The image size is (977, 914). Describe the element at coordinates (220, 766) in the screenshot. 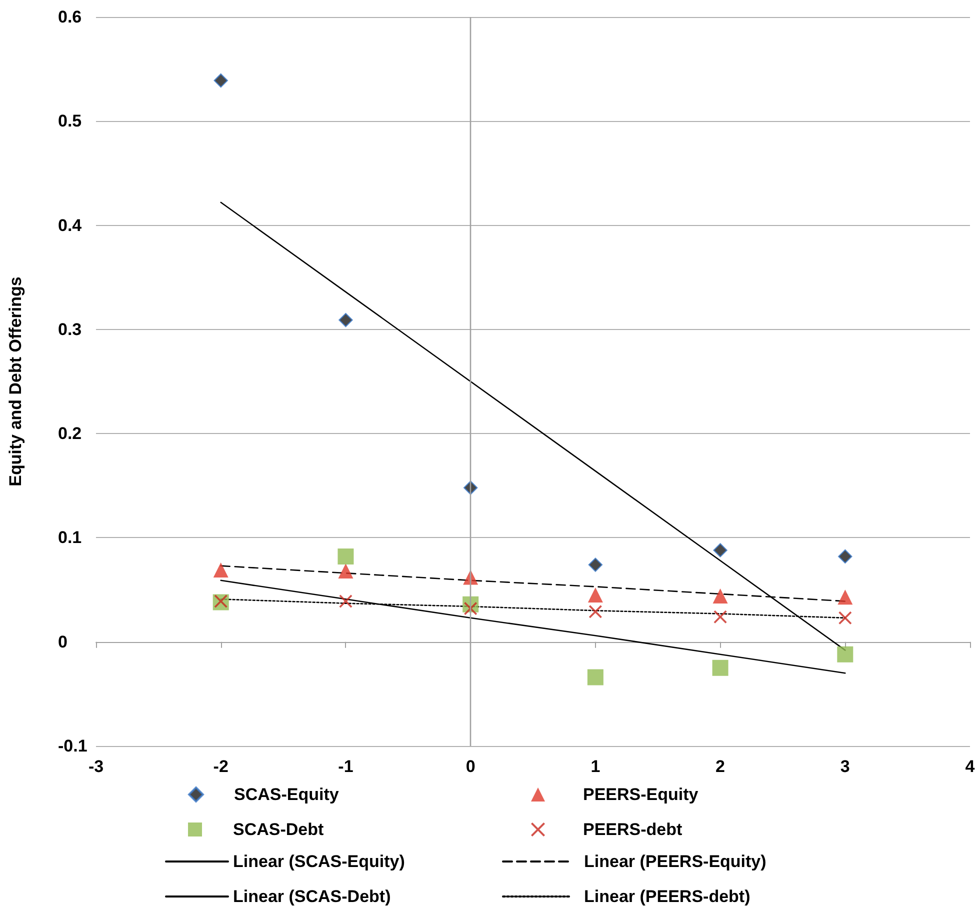

I see `x-tick-label: -2` at that location.